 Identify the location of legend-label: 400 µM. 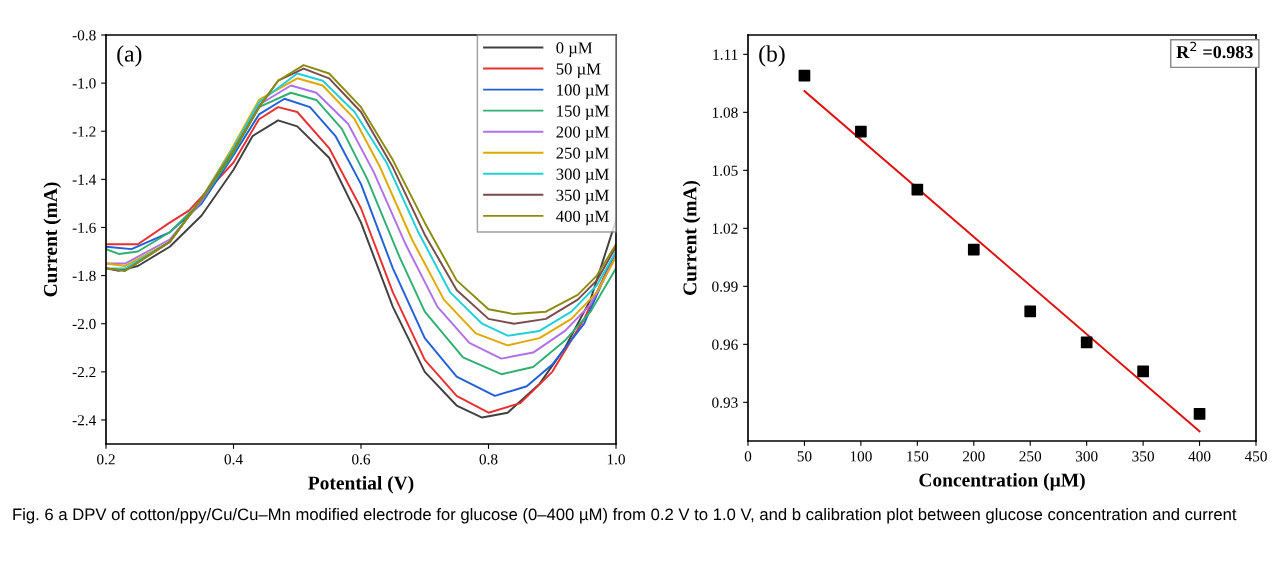
(582, 218).